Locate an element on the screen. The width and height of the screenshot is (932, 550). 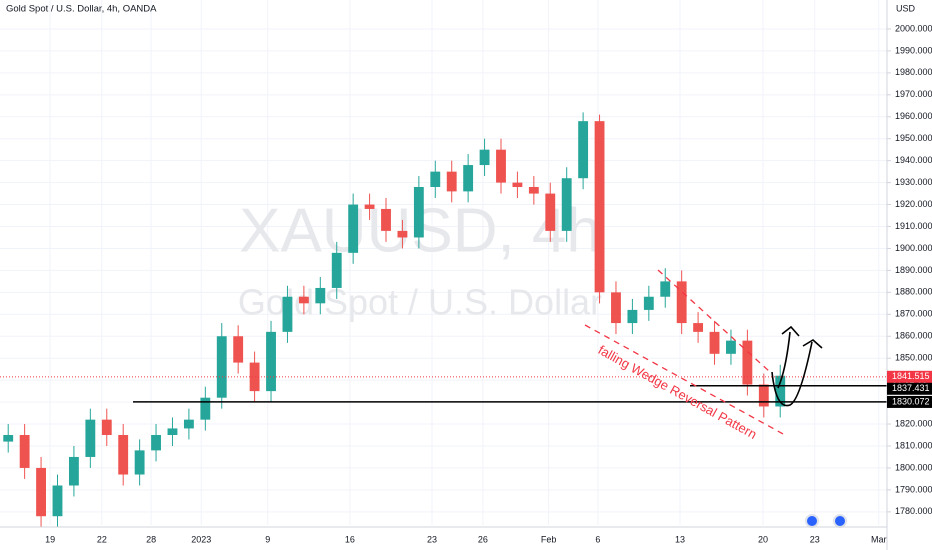
x-tick-label: 26 is located at coordinates (483, 539).